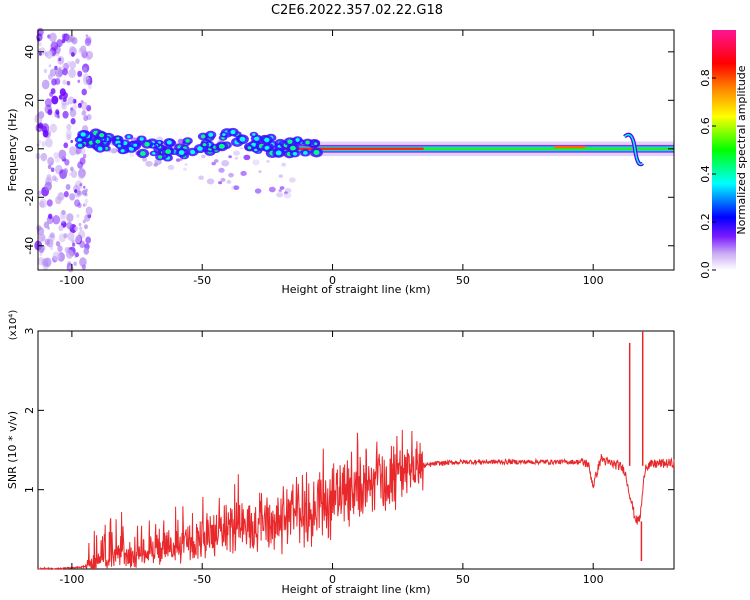  I want to click on colorbar-gradient, so click(724, 150).